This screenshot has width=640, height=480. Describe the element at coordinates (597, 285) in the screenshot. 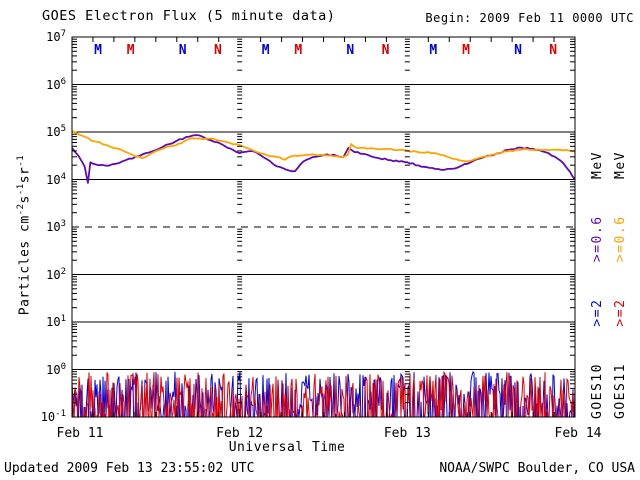

I see `legend-column-goes10: GOES10 >=2 >=0.6 MeV` at that location.